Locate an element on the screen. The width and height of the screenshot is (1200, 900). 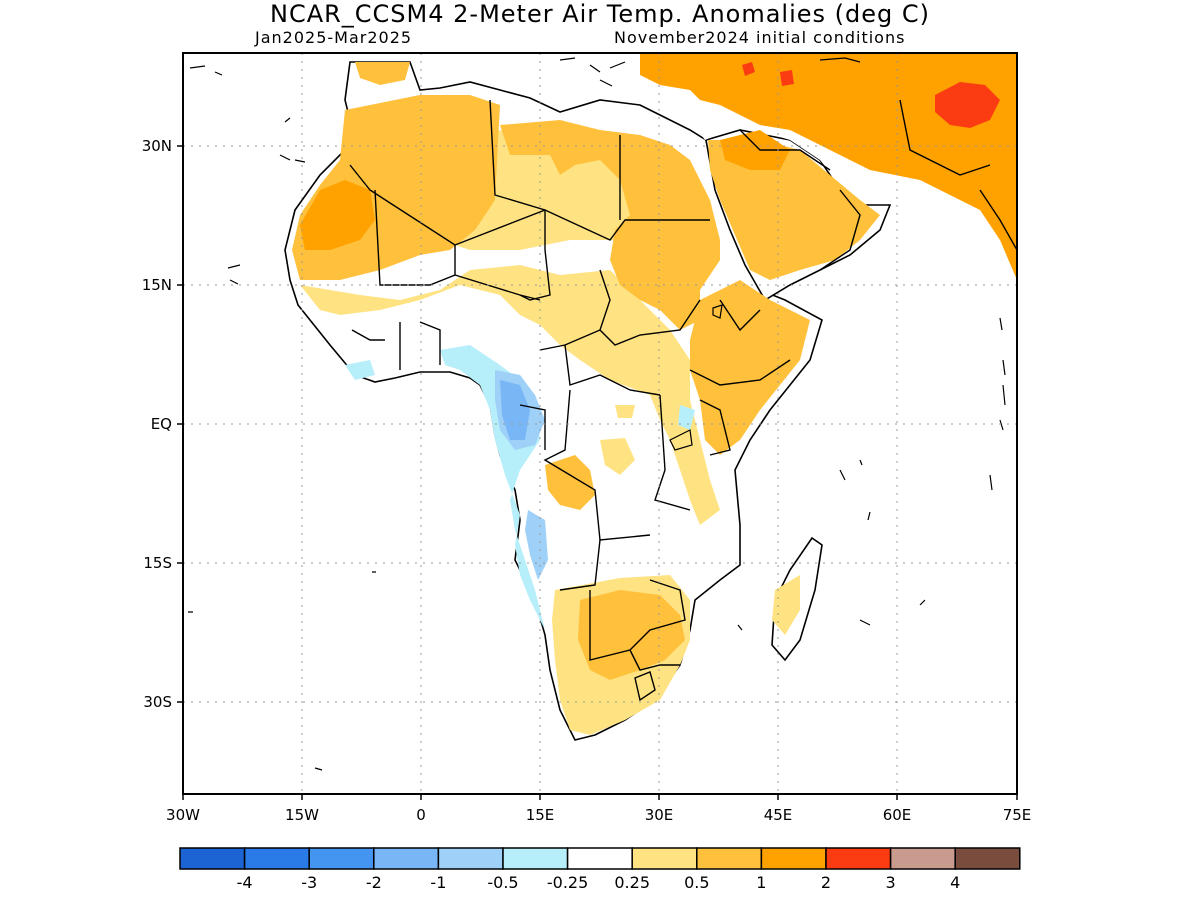
lat-label-eq: EQ is located at coordinates (161, 424).